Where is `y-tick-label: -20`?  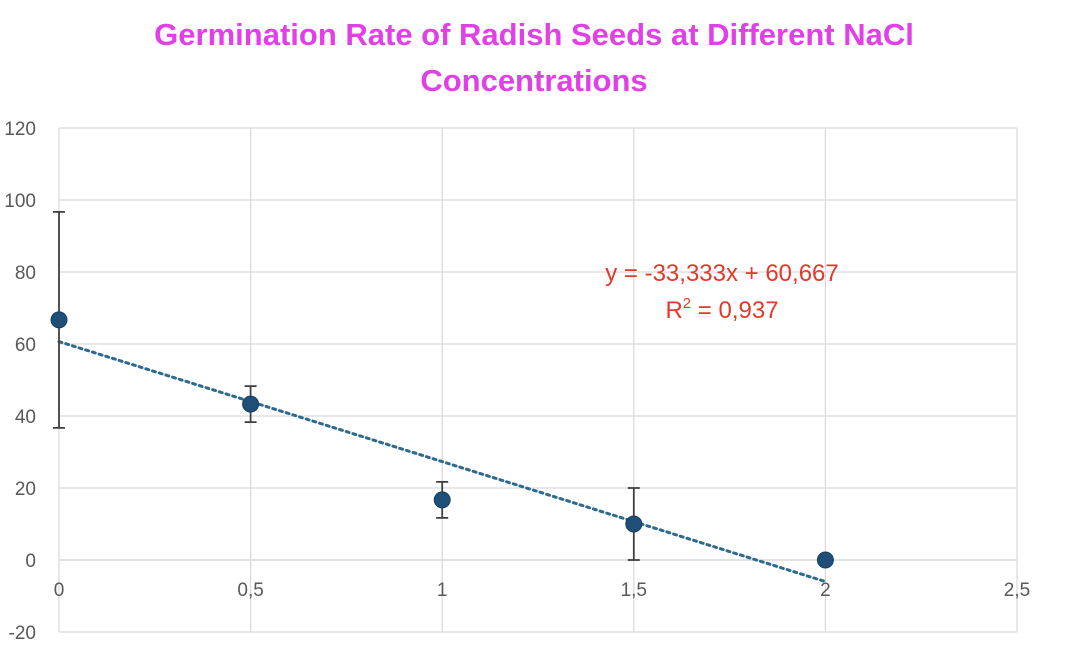 y-tick-label: -20 is located at coordinates (22, 633).